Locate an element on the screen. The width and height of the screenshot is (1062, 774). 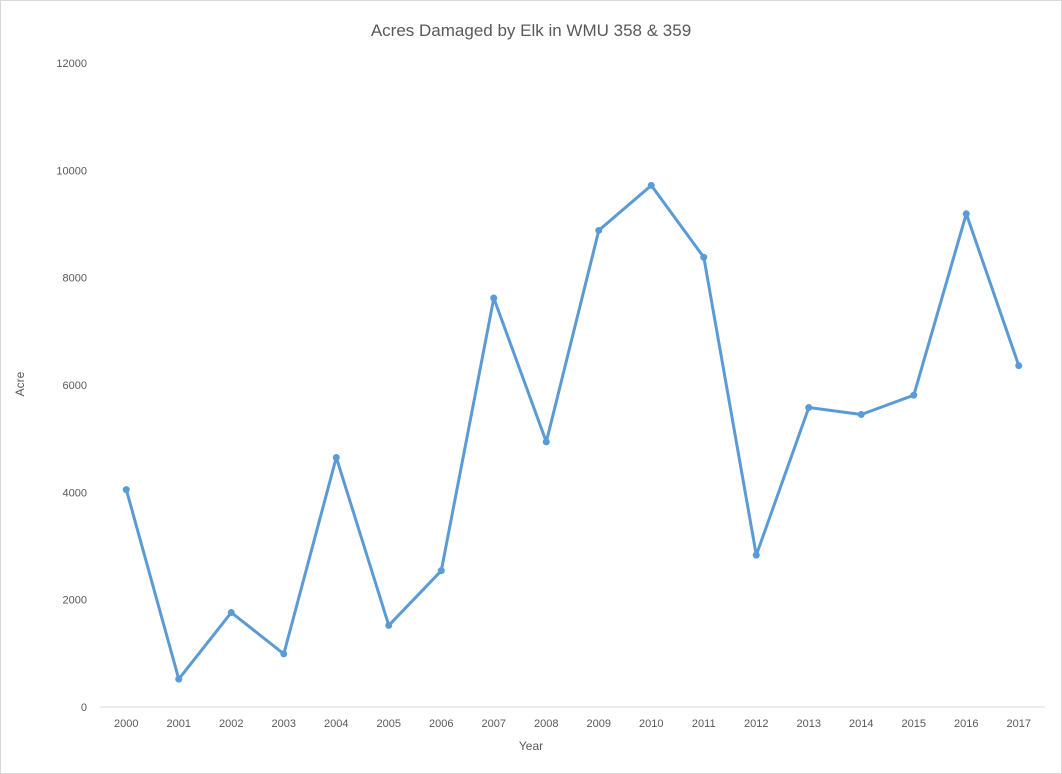
x-tick-label: 2017 is located at coordinates (1019, 724).